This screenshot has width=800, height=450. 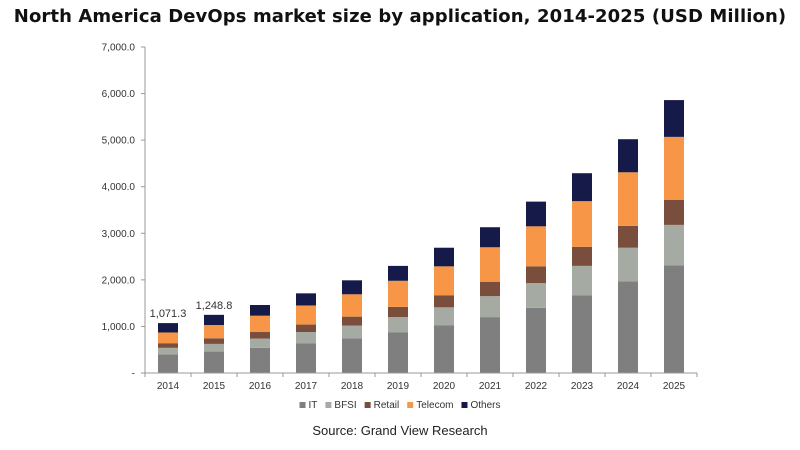 What do you see at coordinates (119, 141) in the screenshot?
I see `y-tick-label: 5,000.0` at bounding box center [119, 141].